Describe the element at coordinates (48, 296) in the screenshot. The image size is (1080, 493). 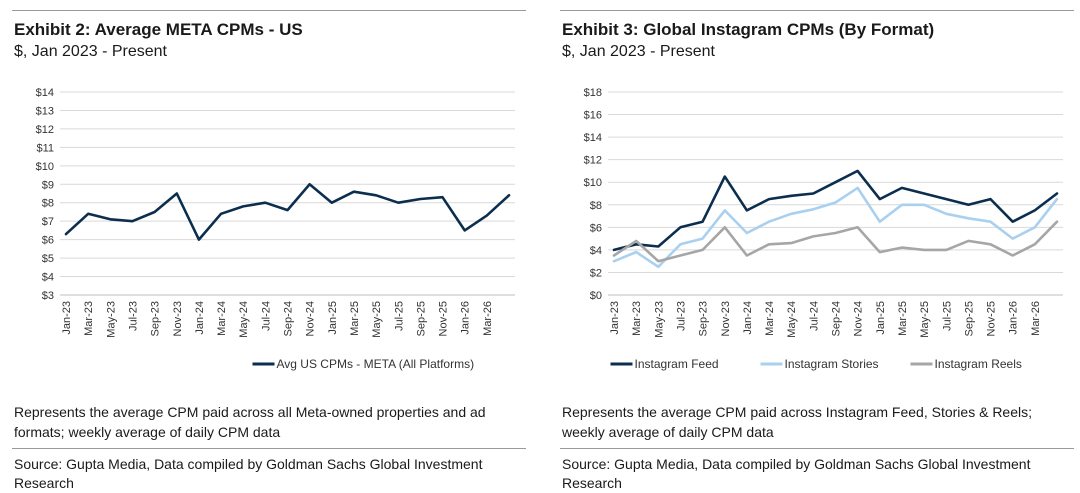
I see `y-tick-label: $3` at that location.